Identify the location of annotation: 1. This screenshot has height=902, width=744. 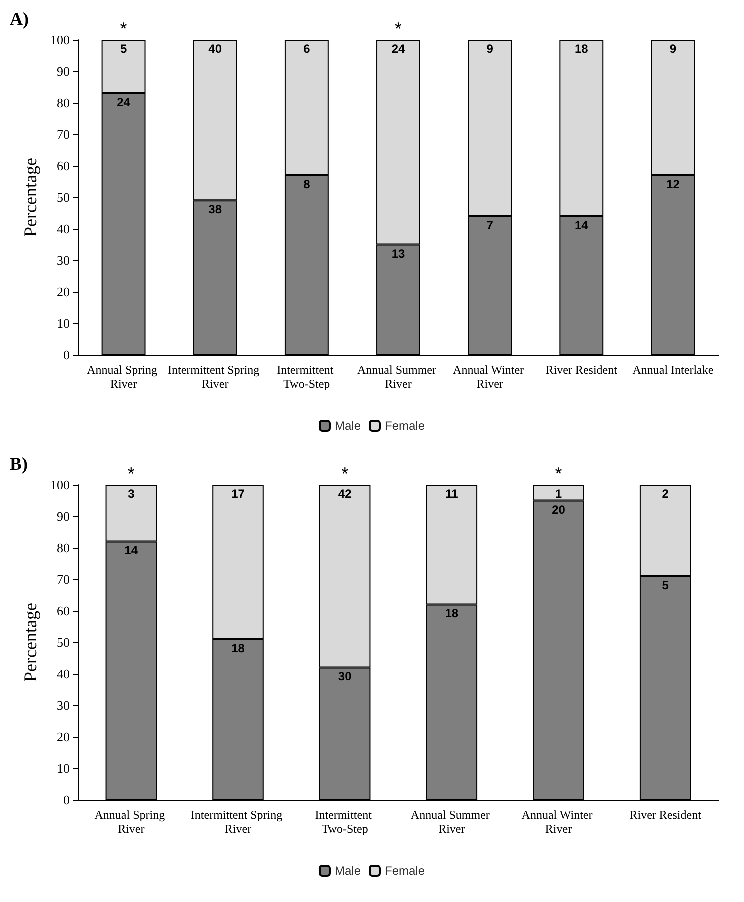
(558, 494).